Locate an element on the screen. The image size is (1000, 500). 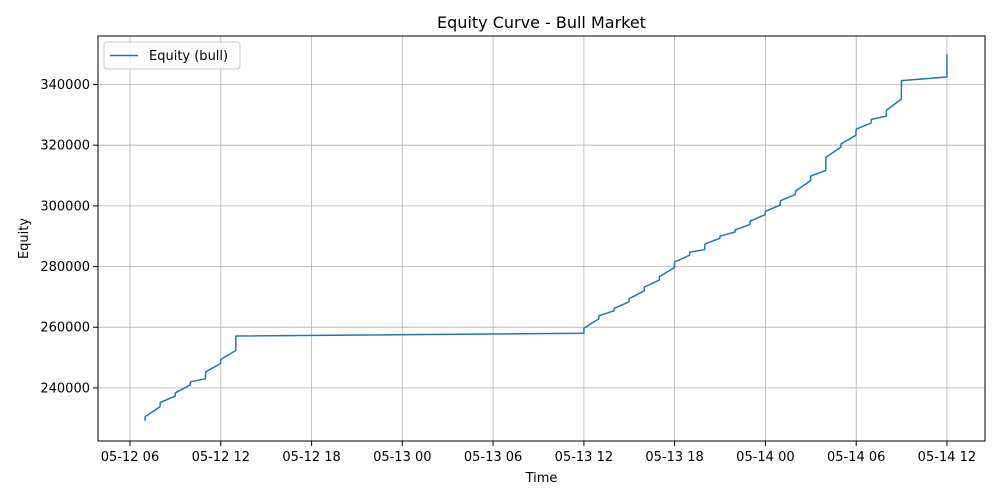
y-tick-label: 300000 is located at coordinates (65, 206).